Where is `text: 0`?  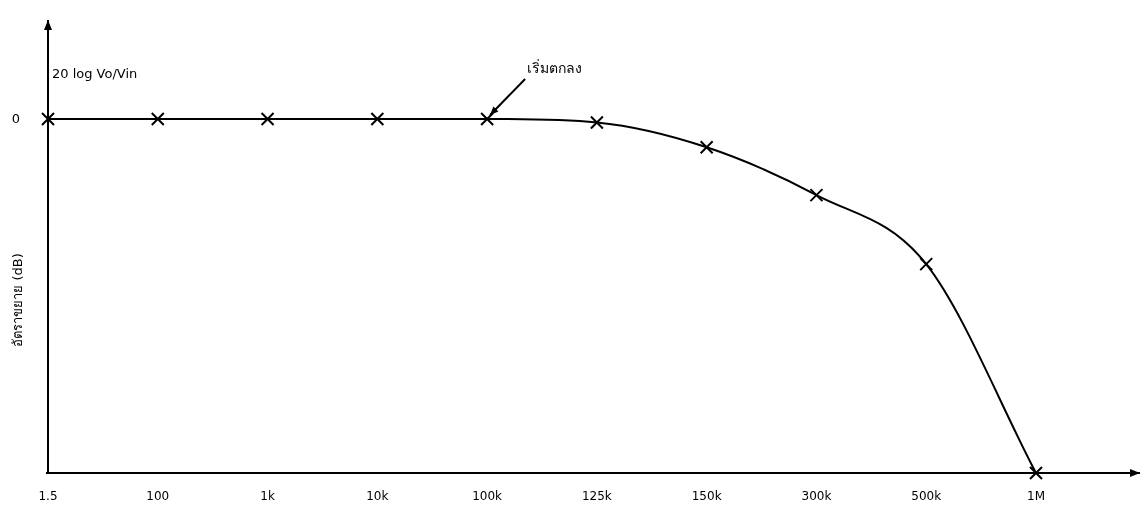
text: 0 is located at coordinates (16, 118).